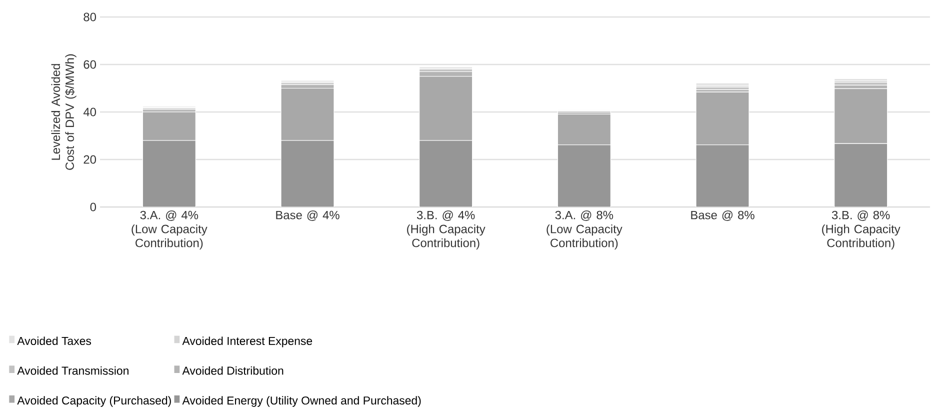  Describe the element at coordinates (90, 159) in the screenshot. I see `y-tick-label: 20` at that location.